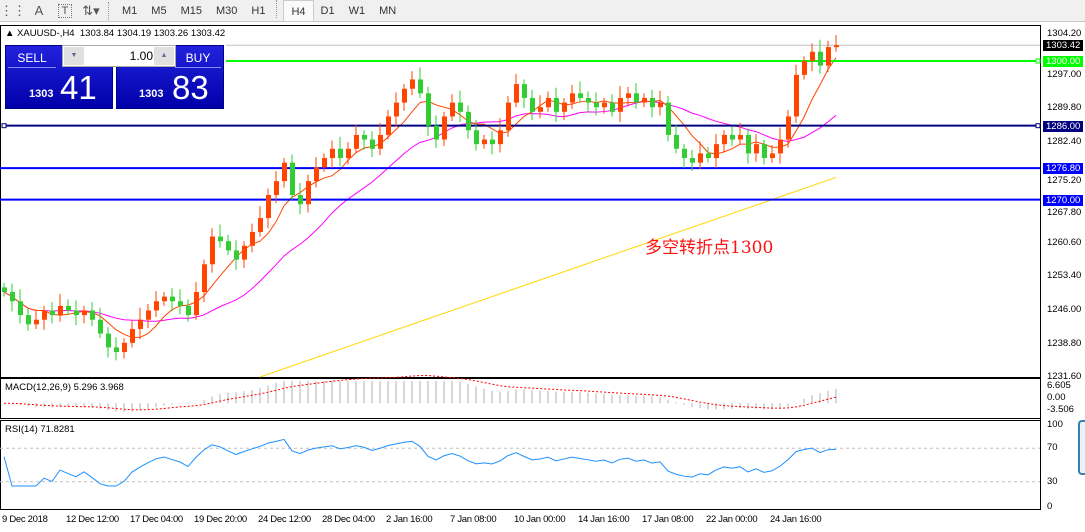 The height and width of the screenshot is (532, 1085). What do you see at coordinates (388, 10) in the screenshot?
I see `timeframe-mn: MN` at bounding box center [388, 10].